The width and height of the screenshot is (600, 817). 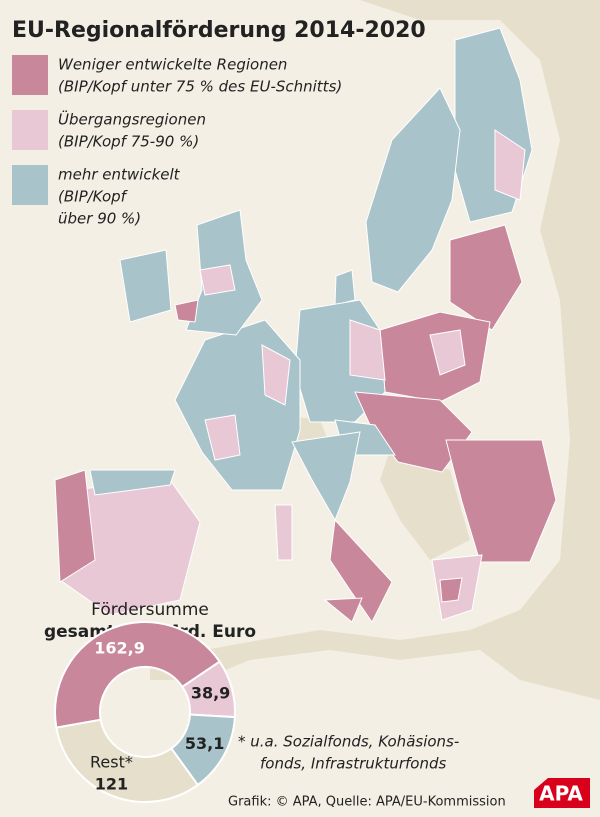 I want to click on value-label: 121, so click(x=111, y=784).